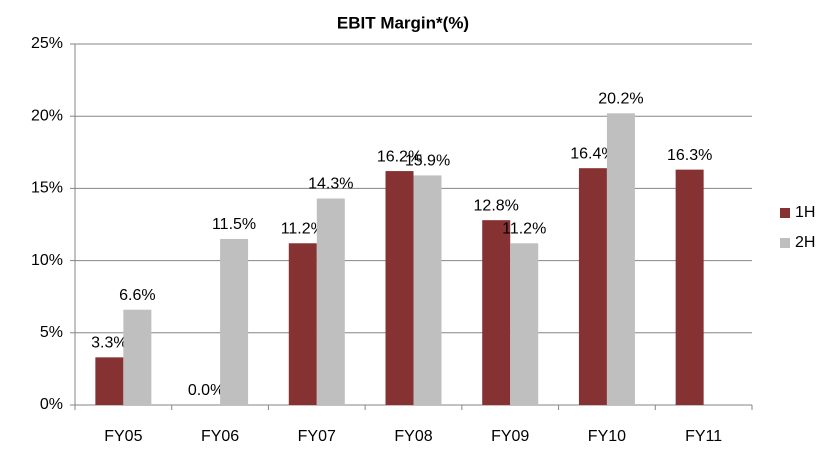 The width and height of the screenshot is (830, 449). Describe the element at coordinates (220, 436) in the screenshot. I see `x-tick-label: FY06` at that location.